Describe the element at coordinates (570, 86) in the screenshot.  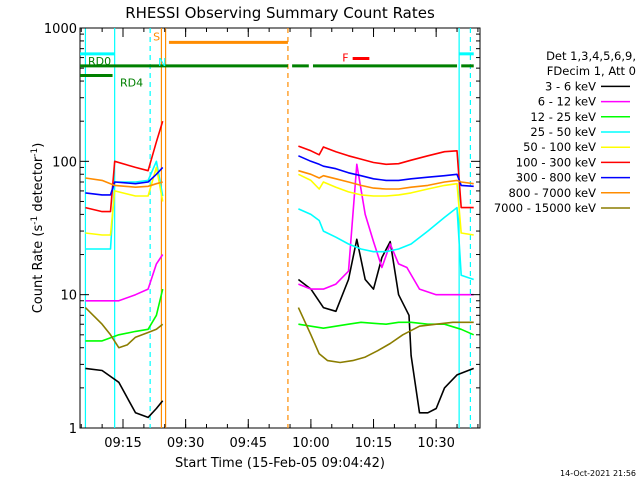
I see `legend-label-0: 3 - 6 keV` at that location.